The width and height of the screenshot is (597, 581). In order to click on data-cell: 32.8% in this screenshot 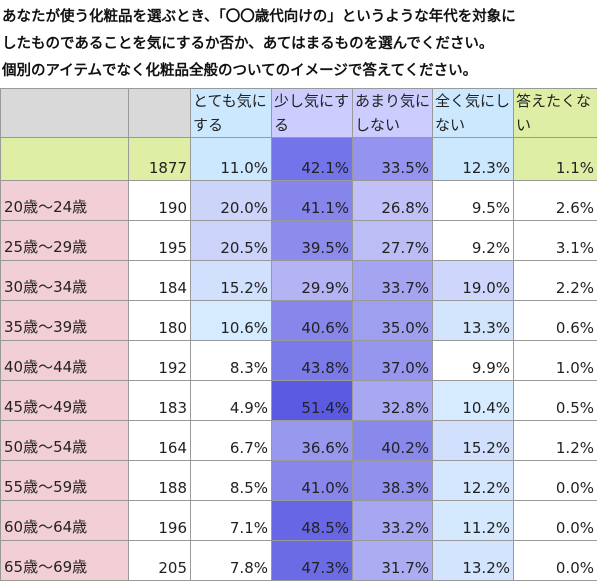, I will do `click(393, 401)`.